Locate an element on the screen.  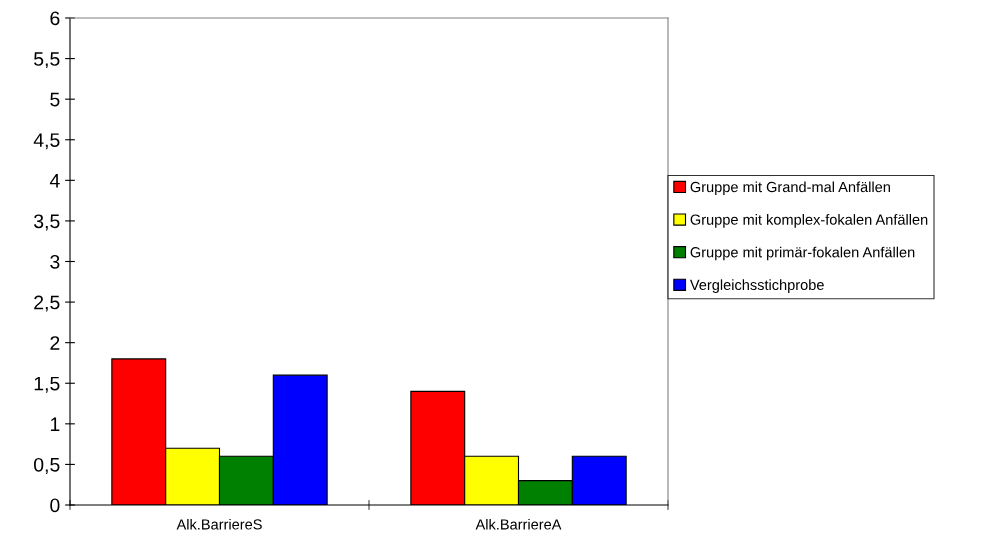
y-tick-label: 3,5 is located at coordinates (46, 222).